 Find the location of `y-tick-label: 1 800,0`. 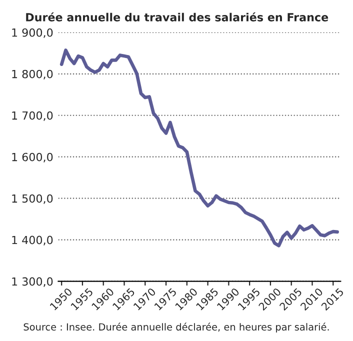

y-tick-label: 1 800,0 is located at coordinates (32, 75).